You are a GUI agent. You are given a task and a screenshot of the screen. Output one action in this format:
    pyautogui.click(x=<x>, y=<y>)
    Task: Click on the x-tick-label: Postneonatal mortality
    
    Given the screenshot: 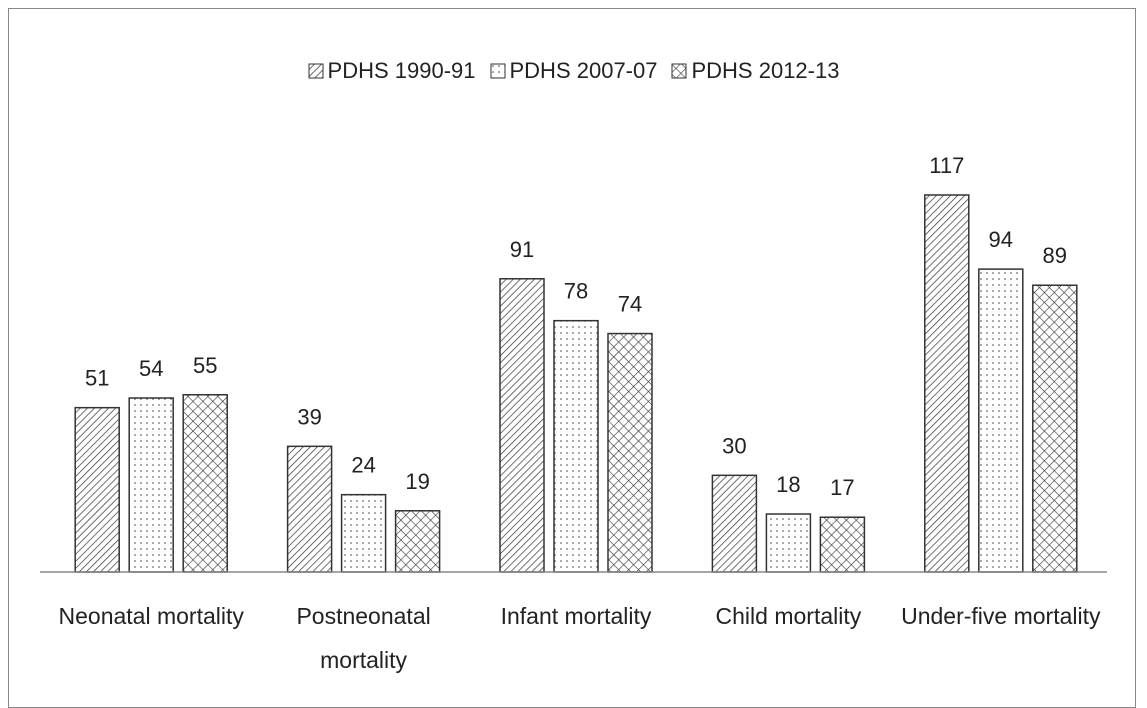 What is the action you would take?
    pyautogui.click(x=363, y=638)
    